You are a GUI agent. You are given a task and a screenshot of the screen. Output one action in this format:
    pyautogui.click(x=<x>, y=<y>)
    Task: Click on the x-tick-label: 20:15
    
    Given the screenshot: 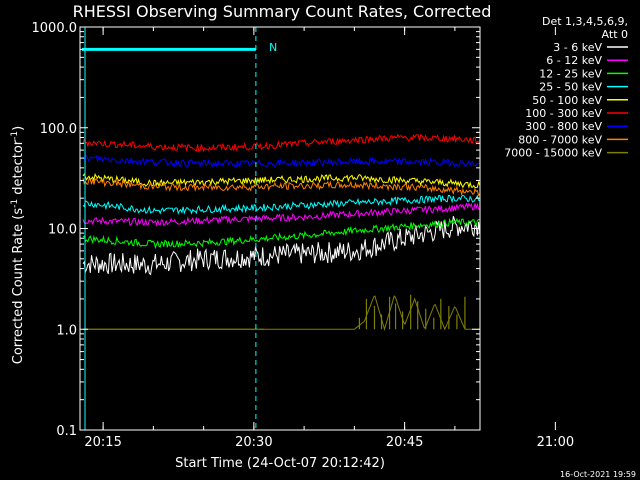 What is the action you would take?
    pyautogui.click(x=102, y=442)
    